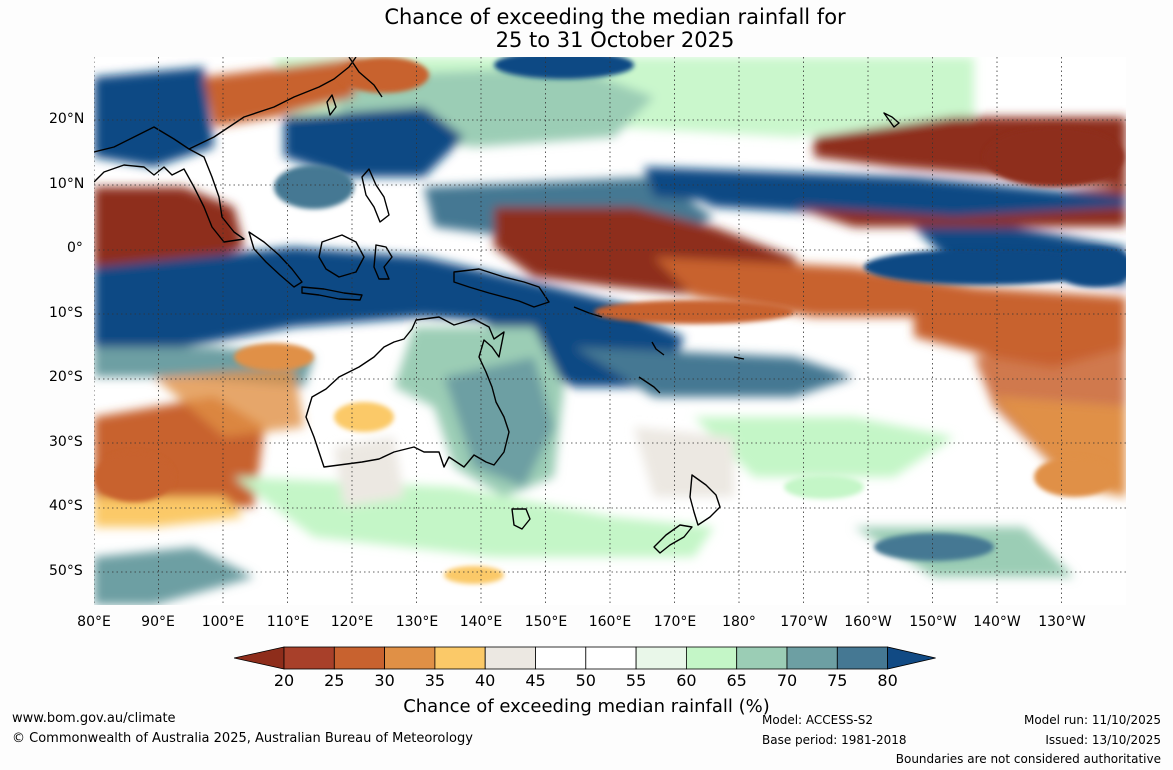  Describe the element at coordinates (705, 500) in the screenshot. I see `new-zealand-north-coast` at that location.